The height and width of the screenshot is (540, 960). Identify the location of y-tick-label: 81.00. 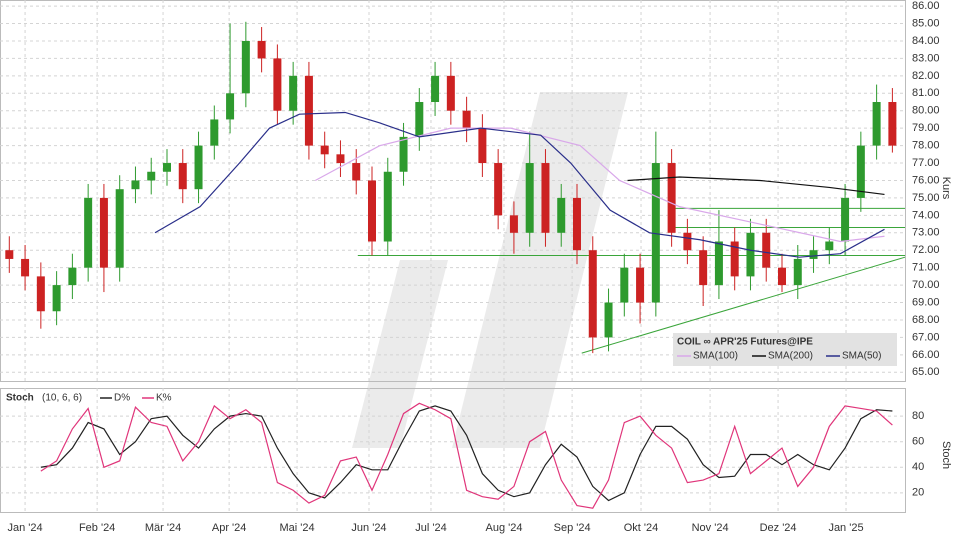
(926, 93).